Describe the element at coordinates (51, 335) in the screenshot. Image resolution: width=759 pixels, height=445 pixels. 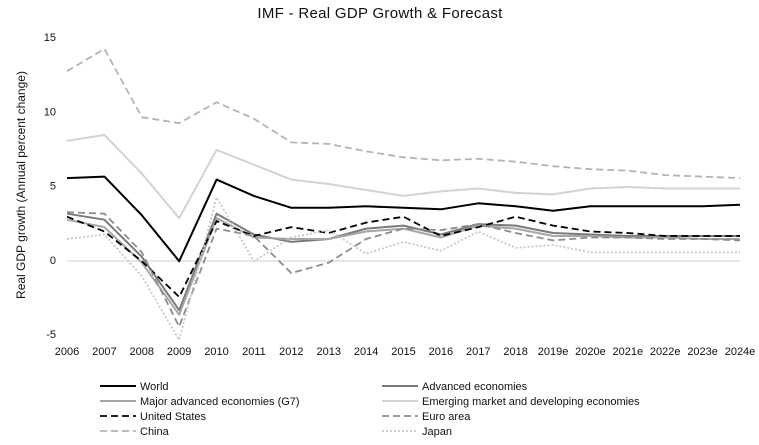
I see `y-tick-label: -5` at that location.